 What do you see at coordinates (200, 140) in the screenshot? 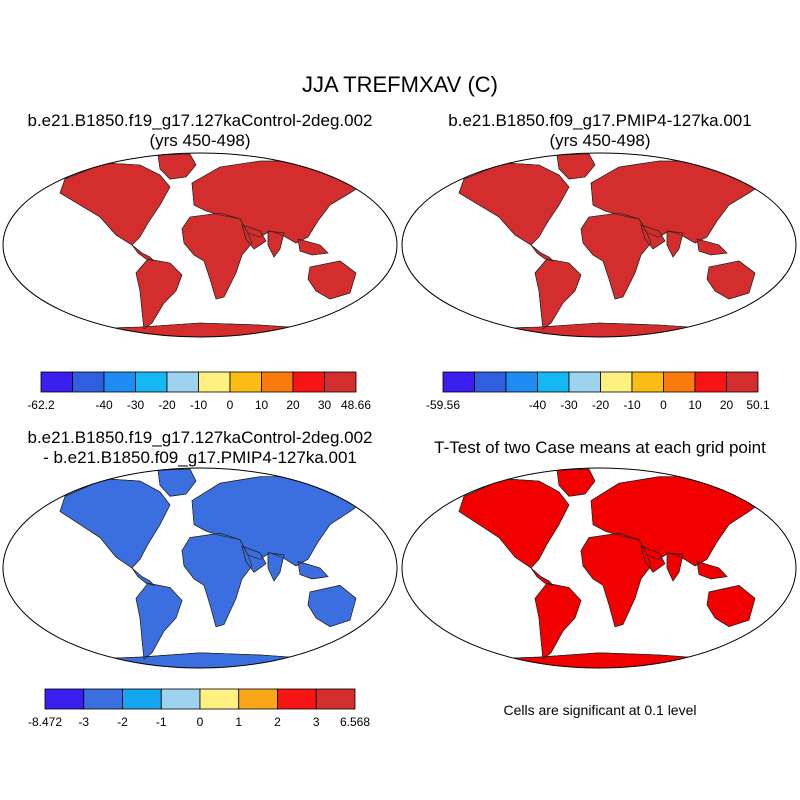
I see `panel-a-title-line2: (yrs 450-498)` at bounding box center [200, 140].